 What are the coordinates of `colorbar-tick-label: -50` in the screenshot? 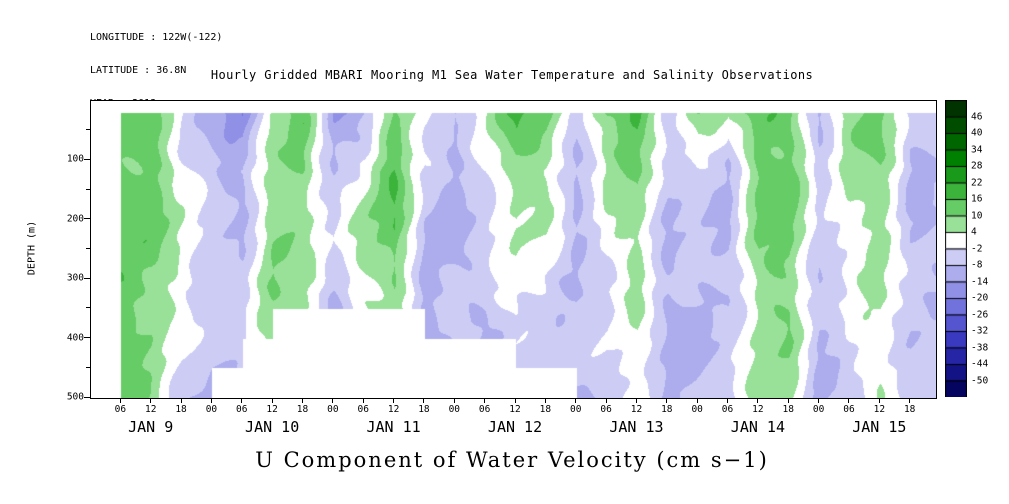 It's located at (980, 380).